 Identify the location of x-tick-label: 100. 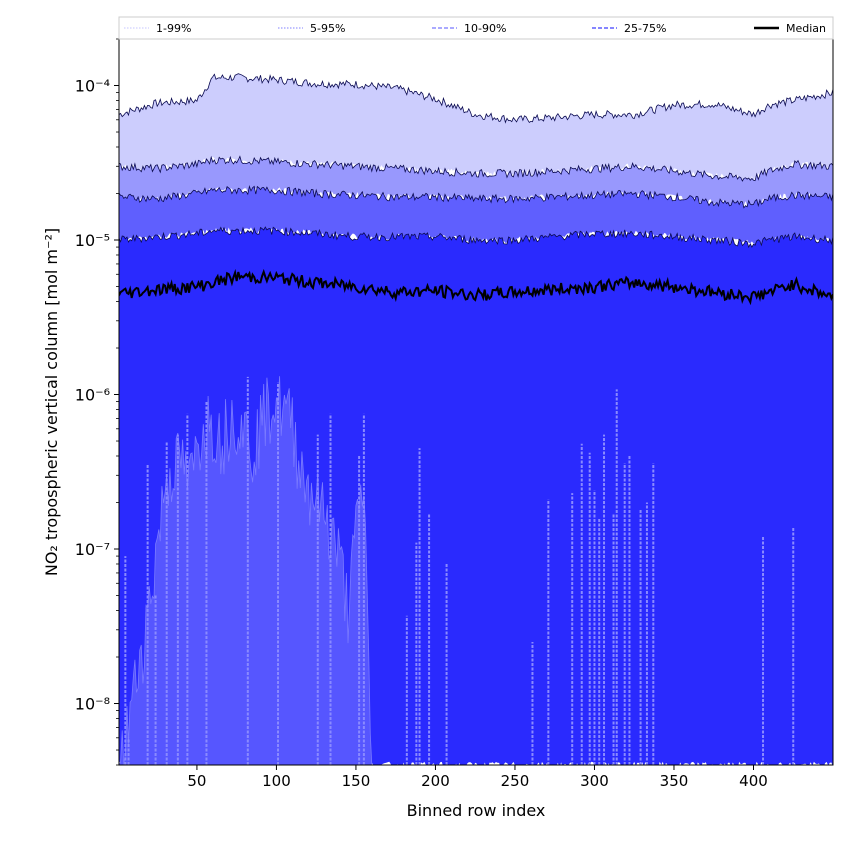
(276, 781).